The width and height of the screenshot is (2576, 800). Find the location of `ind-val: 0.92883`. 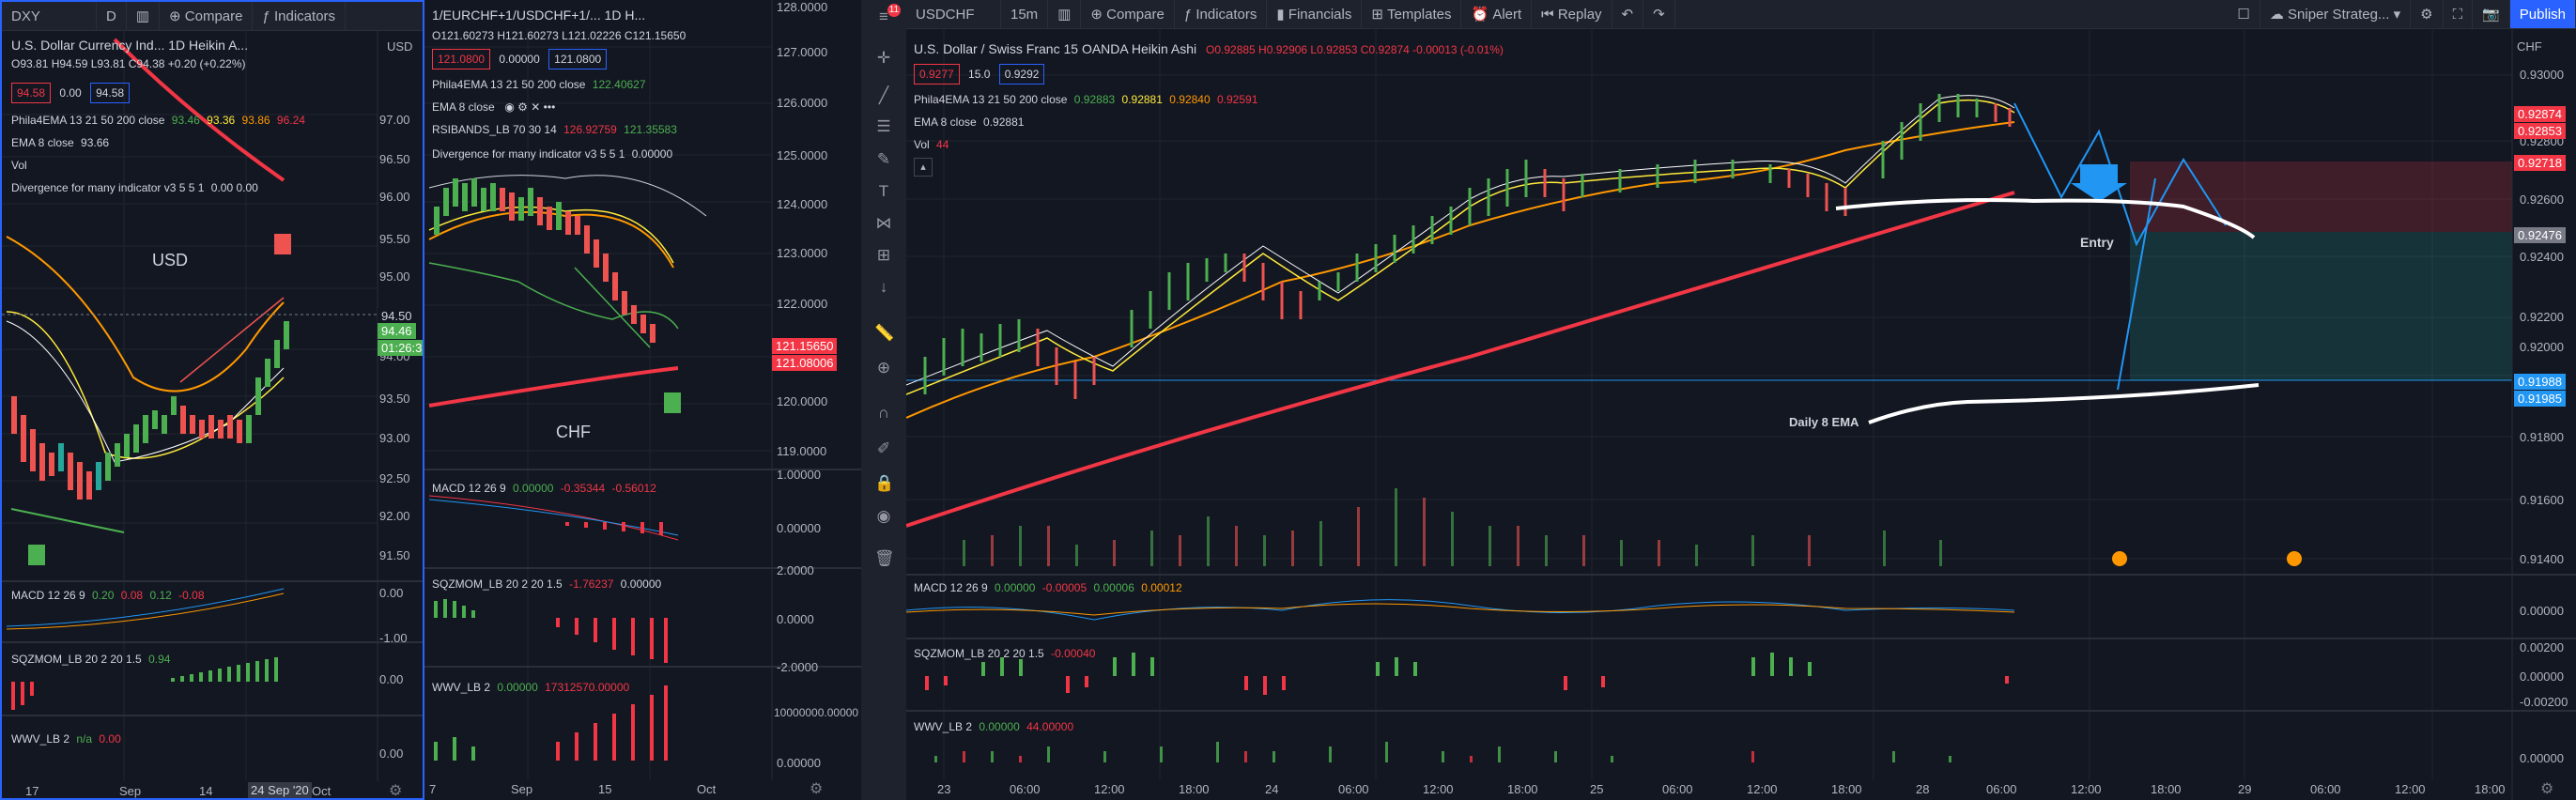

ind-val: 0.92883 is located at coordinates (1094, 99).